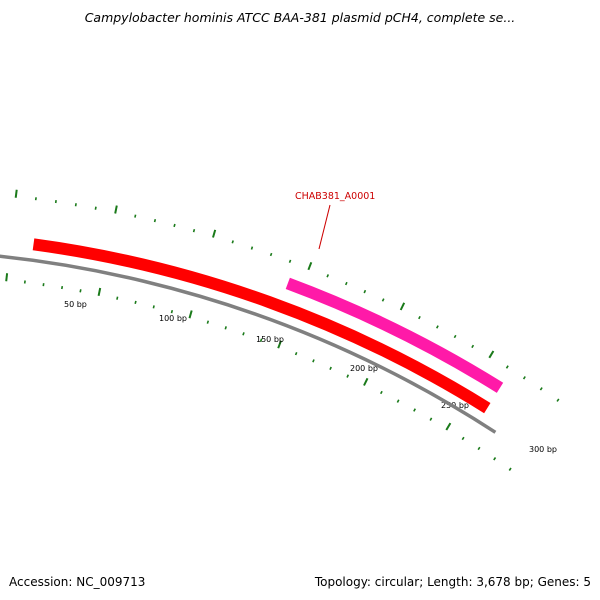 Image resolution: width=600 pixels, height=600 pixels. I want to click on accession-info: Accession: NC_009713, so click(77, 582).